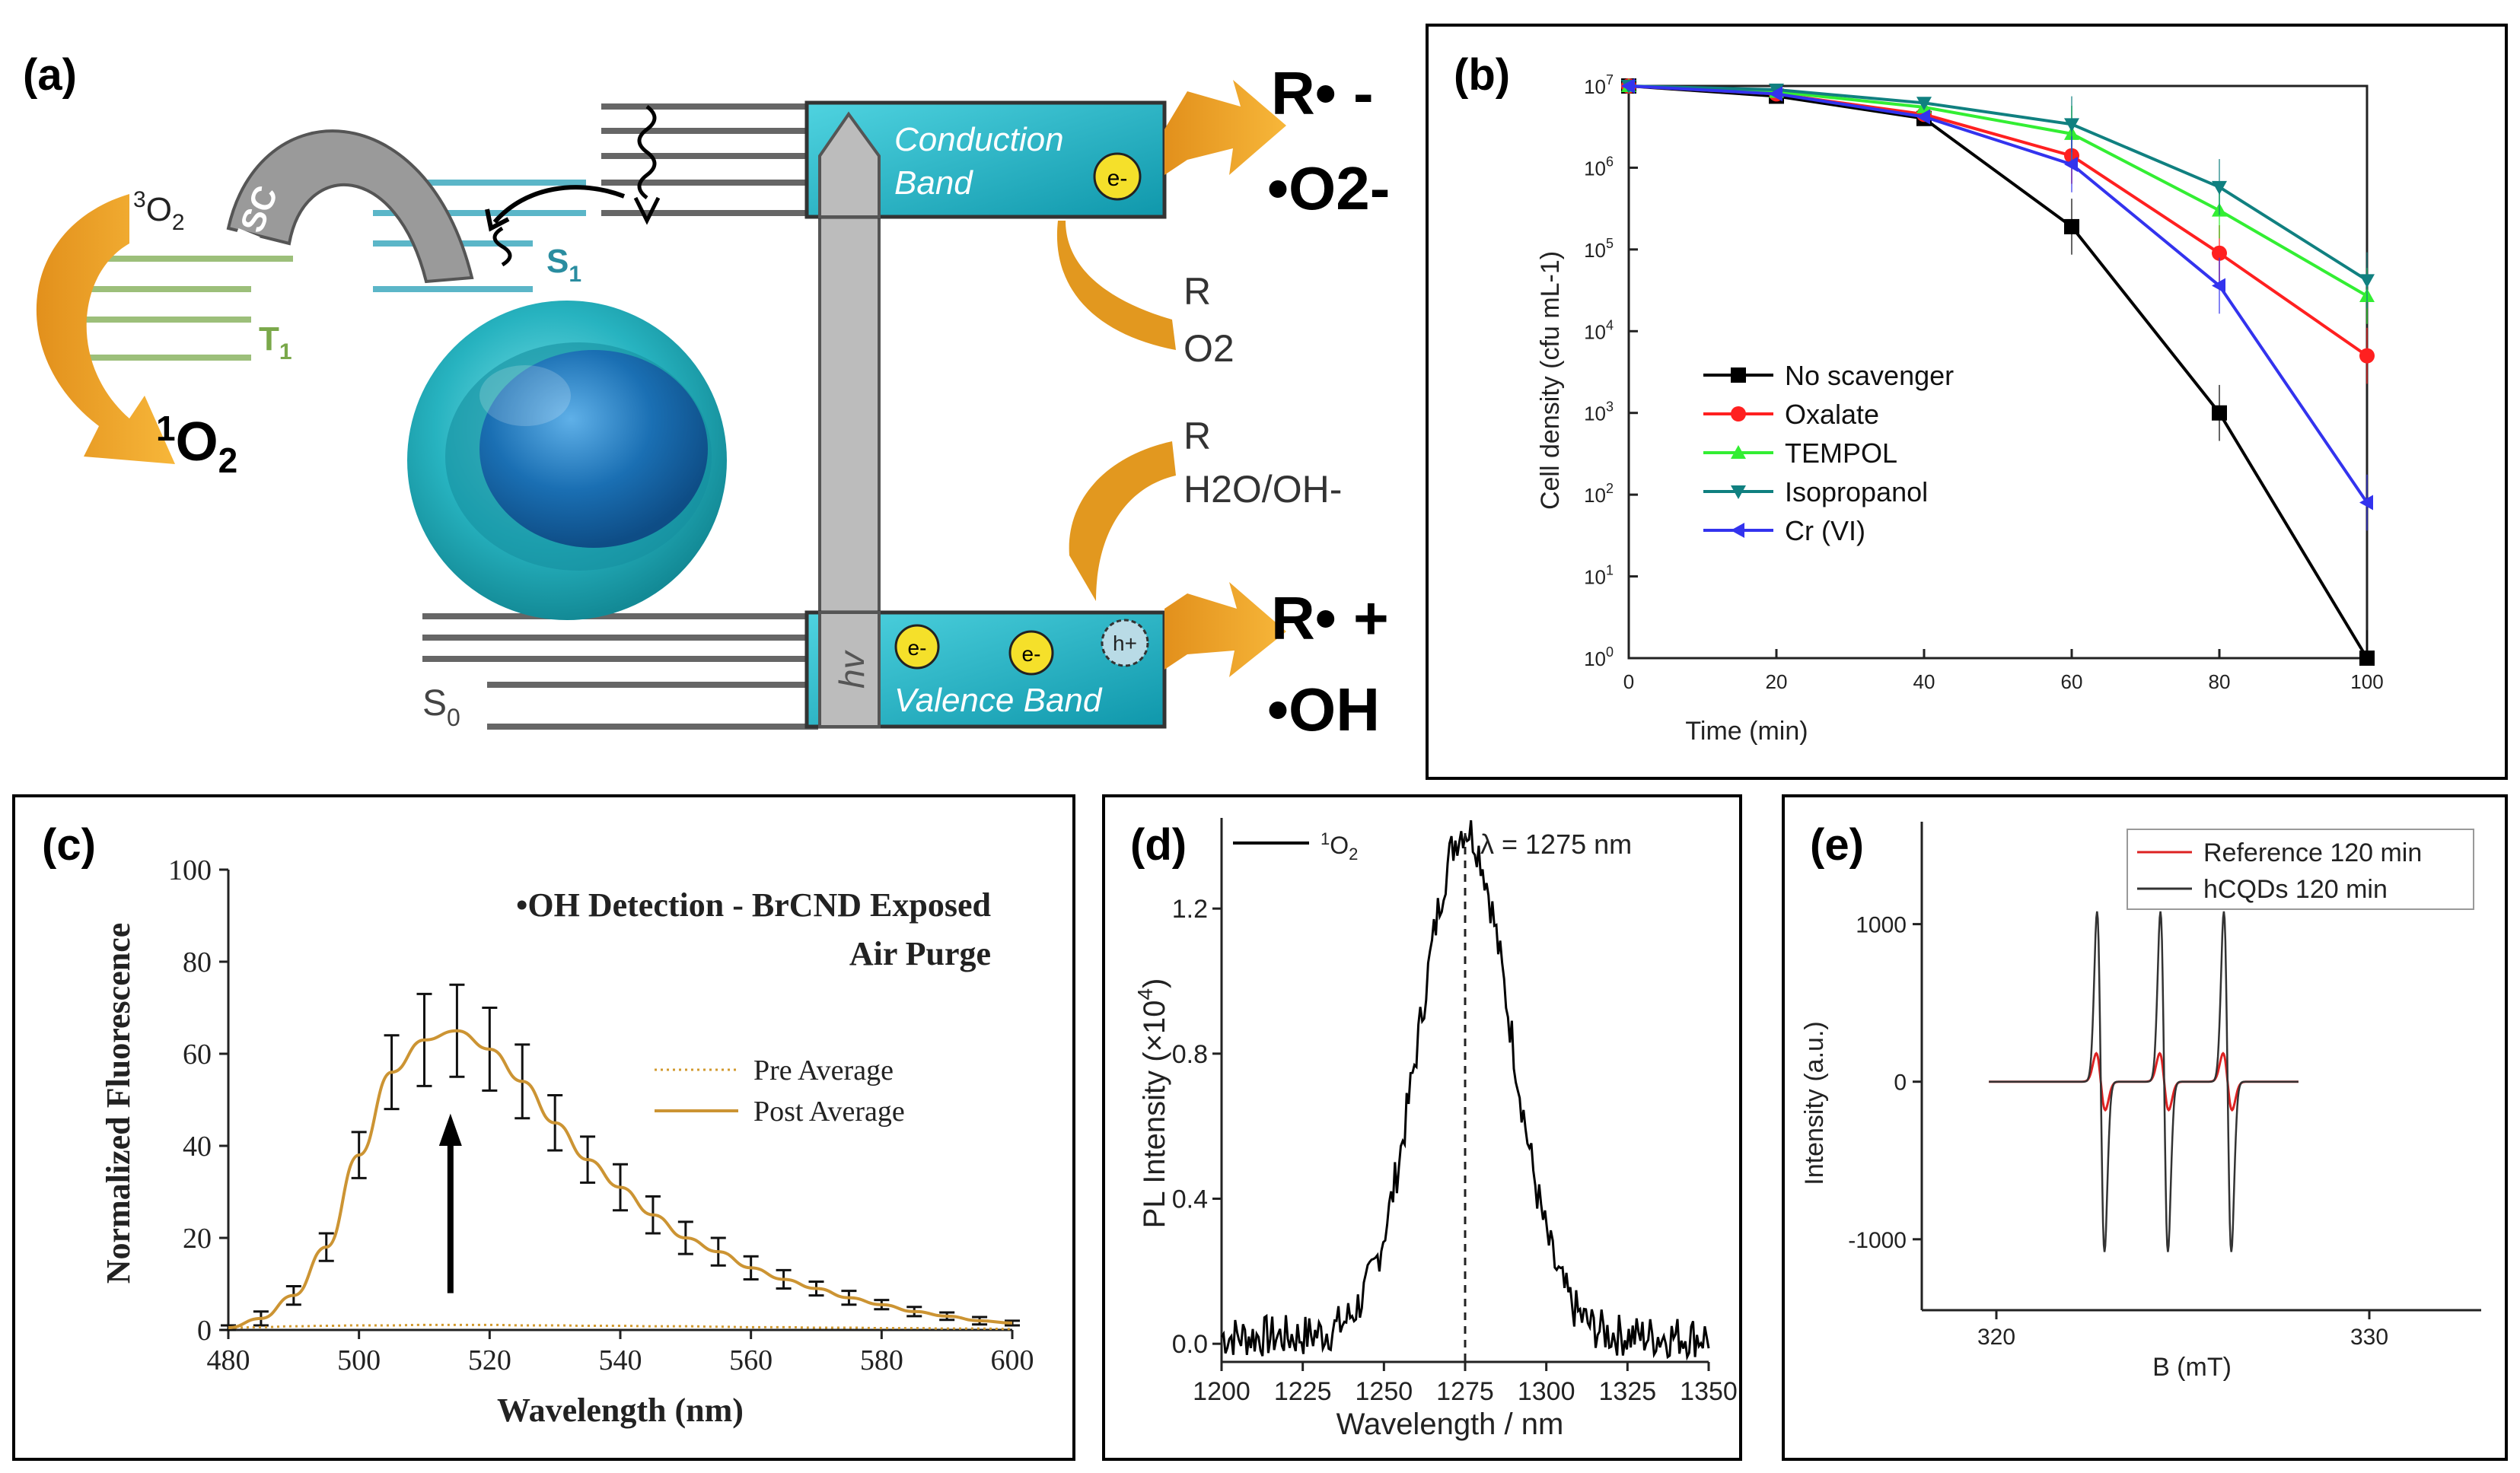 This screenshot has width=2520, height=1473. Describe the element at coordinates (159, 211) in the screenshot. I see `triplet-oxygen-label: 3O2` at that location.